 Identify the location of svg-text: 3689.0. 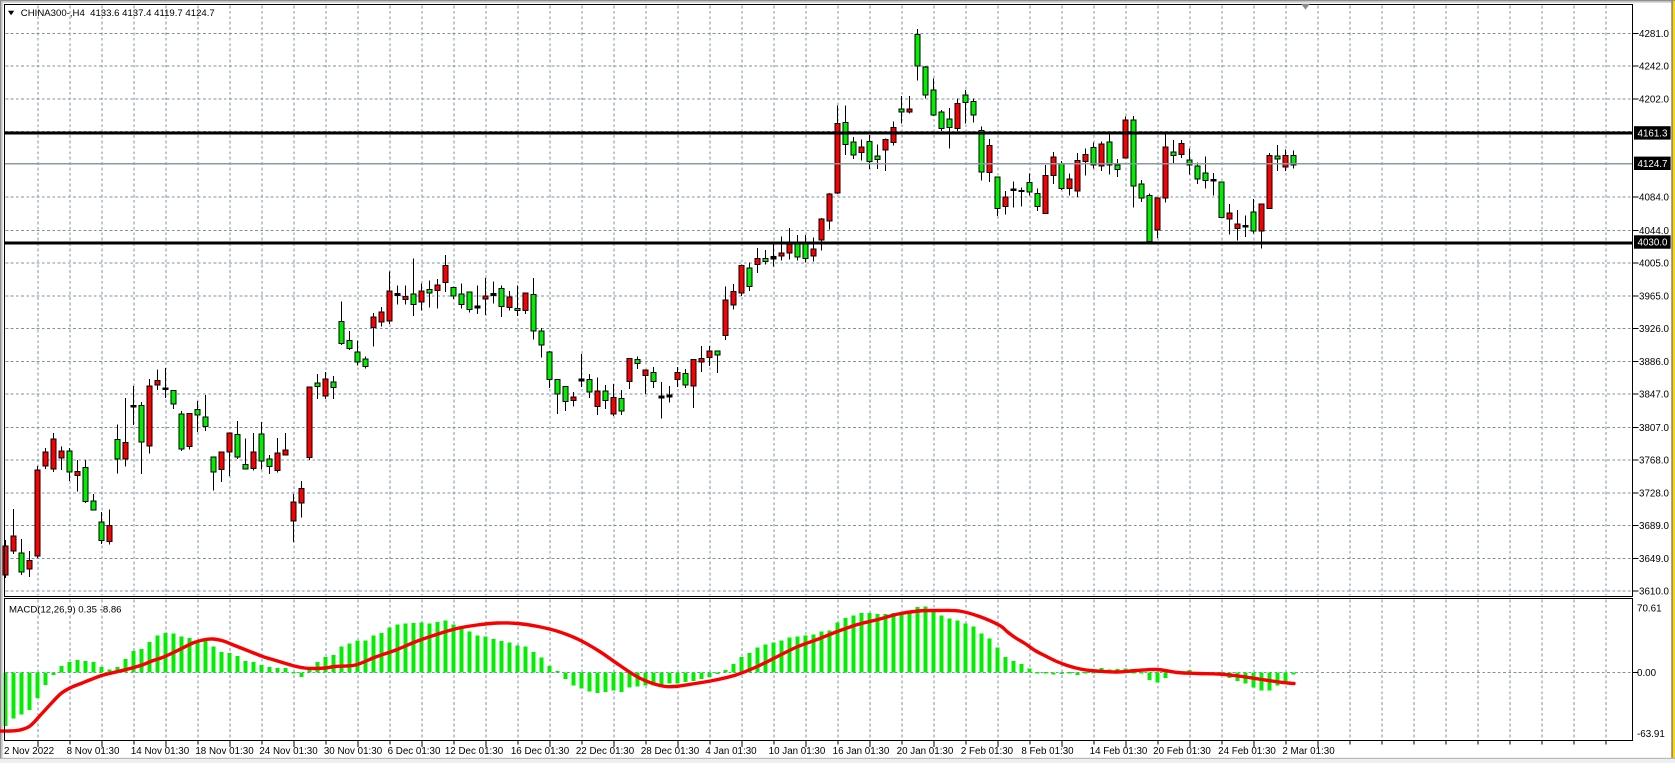
(1654, 526).